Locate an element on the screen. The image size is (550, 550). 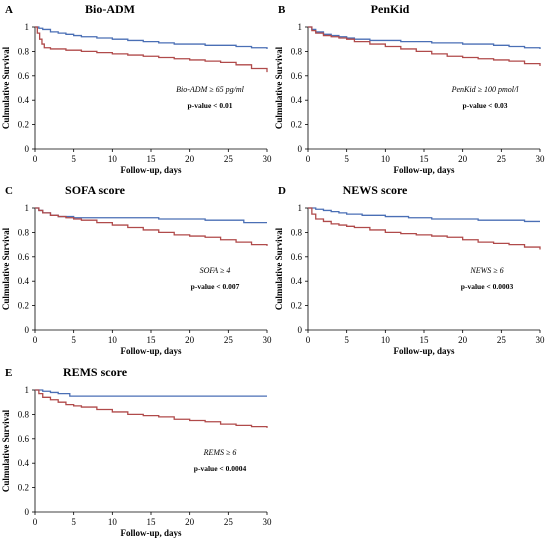
panel-letter: B is located at coordinates (282, 10).